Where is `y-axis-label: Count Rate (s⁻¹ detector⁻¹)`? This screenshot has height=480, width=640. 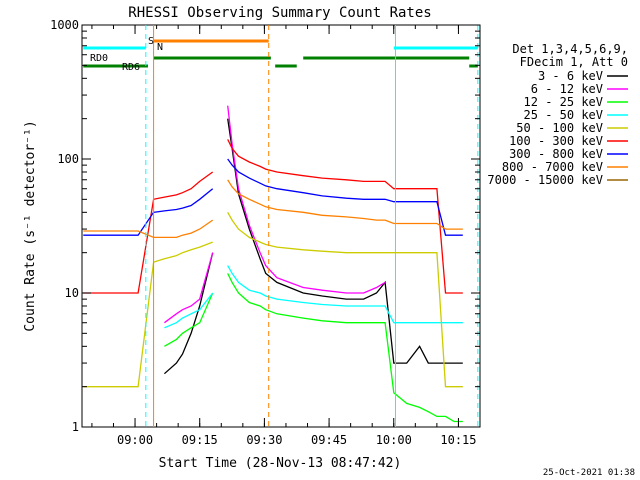 y-axis-label: Count Rate (s⁻¹ detector⁻¹) is located at coordinates (30, 225).